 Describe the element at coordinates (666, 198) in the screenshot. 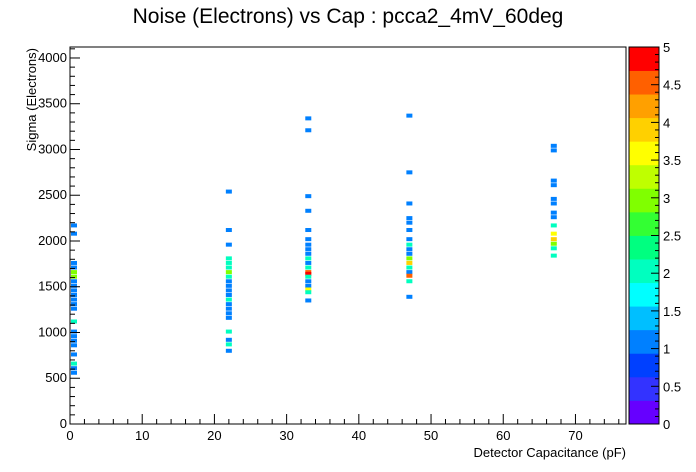

I see `palette-tick-label: 3` at that location.